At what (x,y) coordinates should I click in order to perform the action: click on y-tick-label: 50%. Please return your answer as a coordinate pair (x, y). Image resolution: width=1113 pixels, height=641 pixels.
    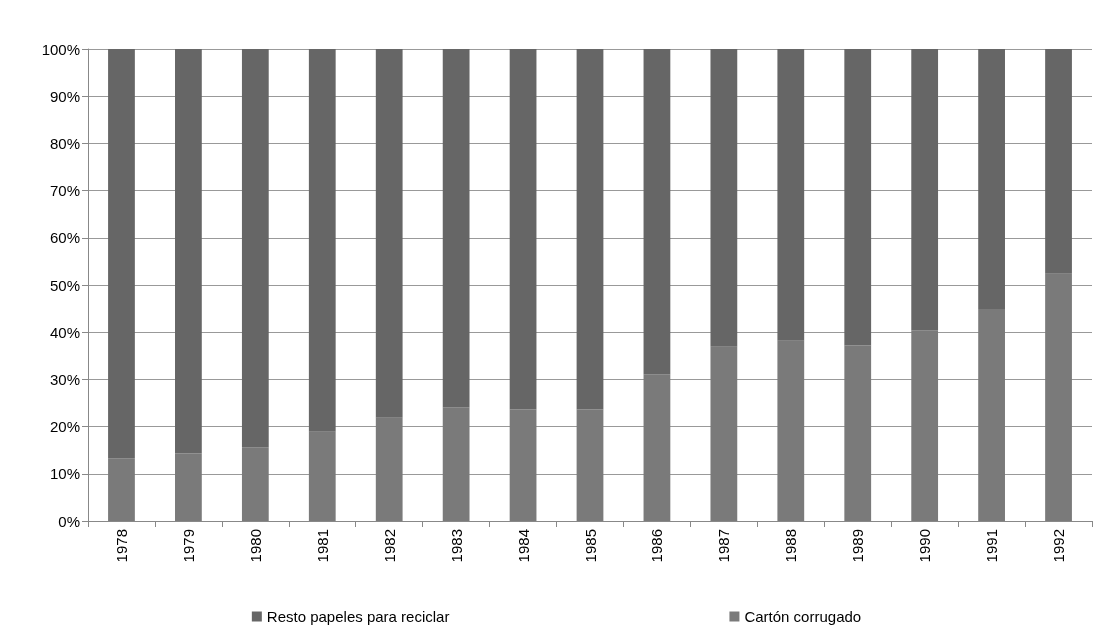
    Looking at the image, I should click on (64, 285).